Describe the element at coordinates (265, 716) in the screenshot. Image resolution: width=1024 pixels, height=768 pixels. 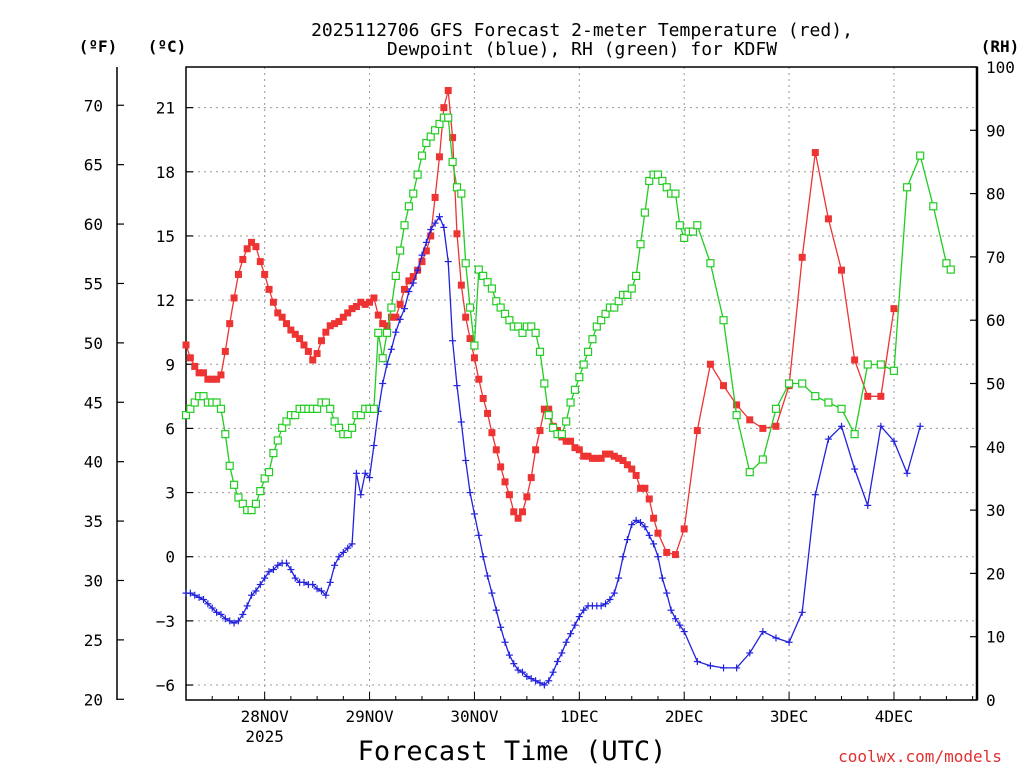
I see `x-tick-label: 28NOV` at that location.